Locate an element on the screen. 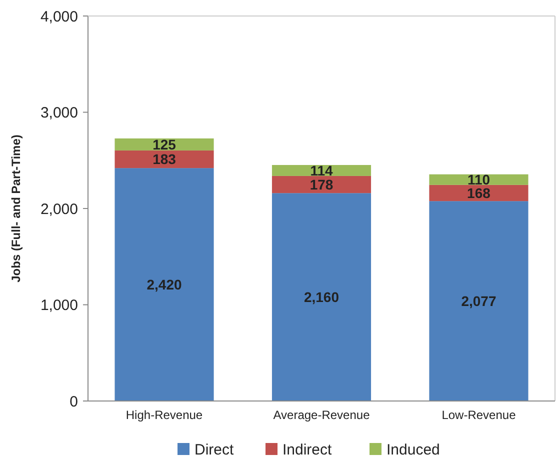 The height and width of the screenshot is (465, 557). x-tick-label: Low-Revenue is located at coordinates (479, 415).